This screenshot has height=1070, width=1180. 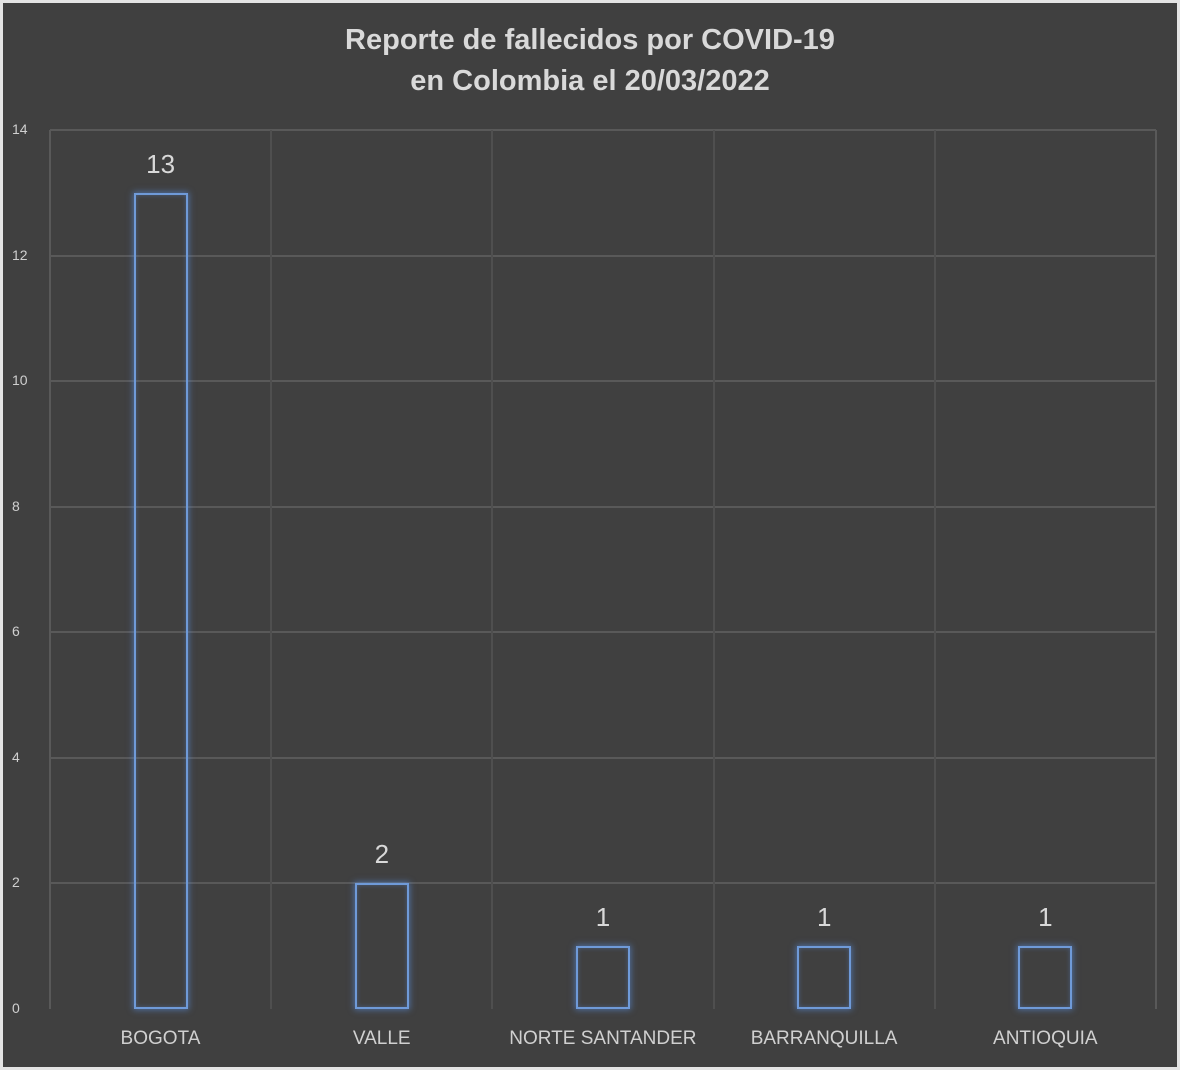 I want to click on bar-norte-santander, so click(x=603, y=977).